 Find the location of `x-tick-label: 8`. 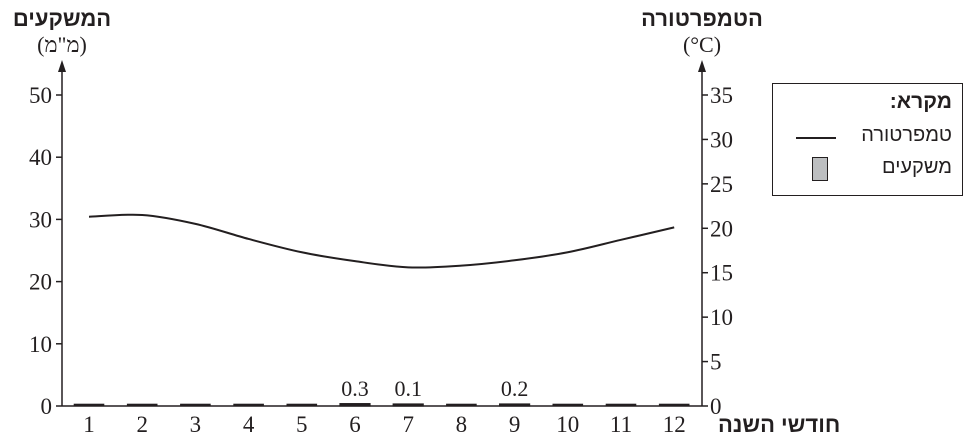

x-tick-label: 8 is located at coordinates (462, 424).